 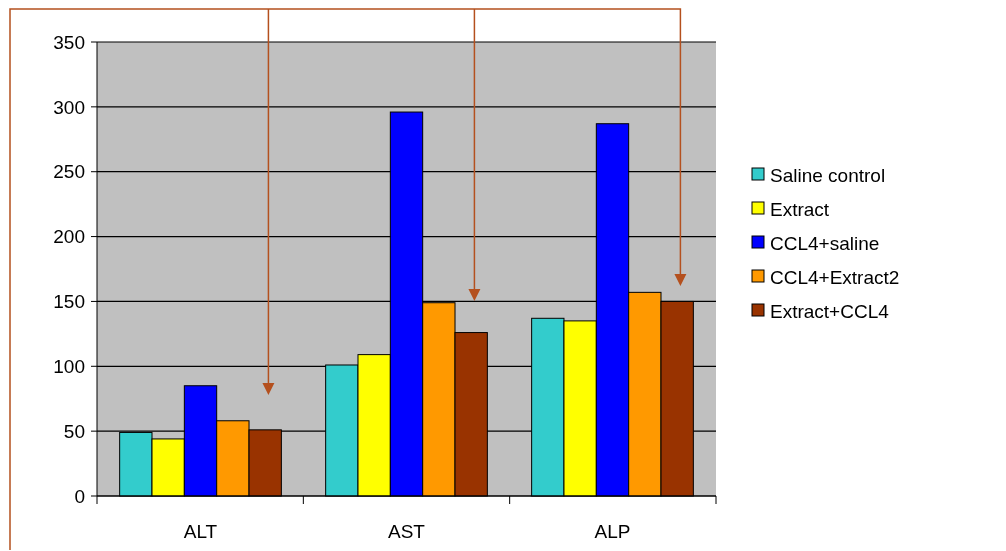 I want to click on y-tick-label: 150, so click(x=69, y=302).